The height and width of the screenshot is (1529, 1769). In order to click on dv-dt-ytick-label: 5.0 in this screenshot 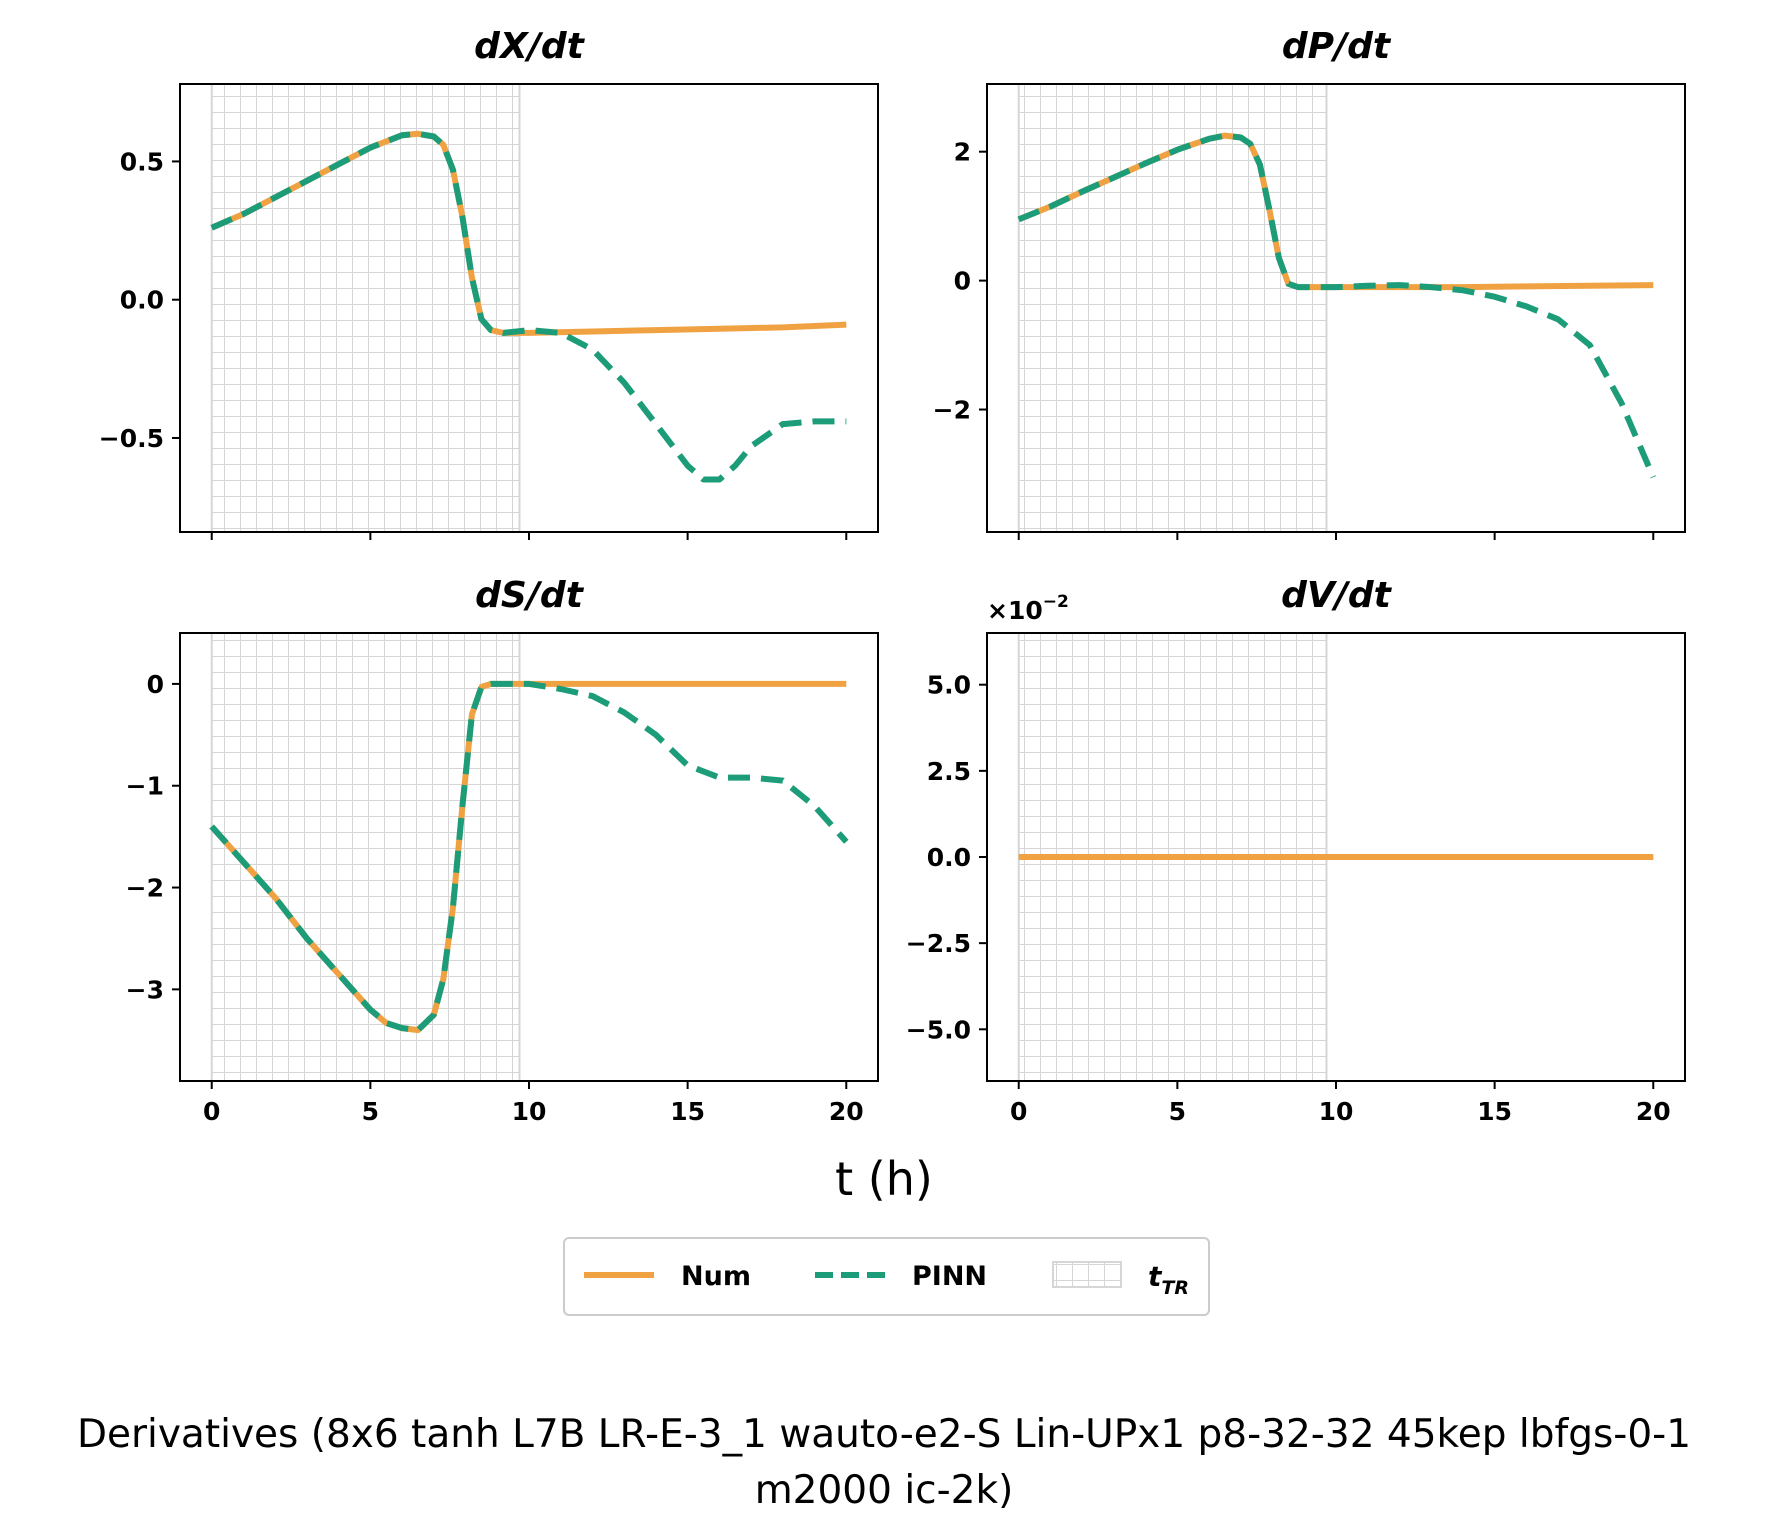, I will do `click(949, 685)`.